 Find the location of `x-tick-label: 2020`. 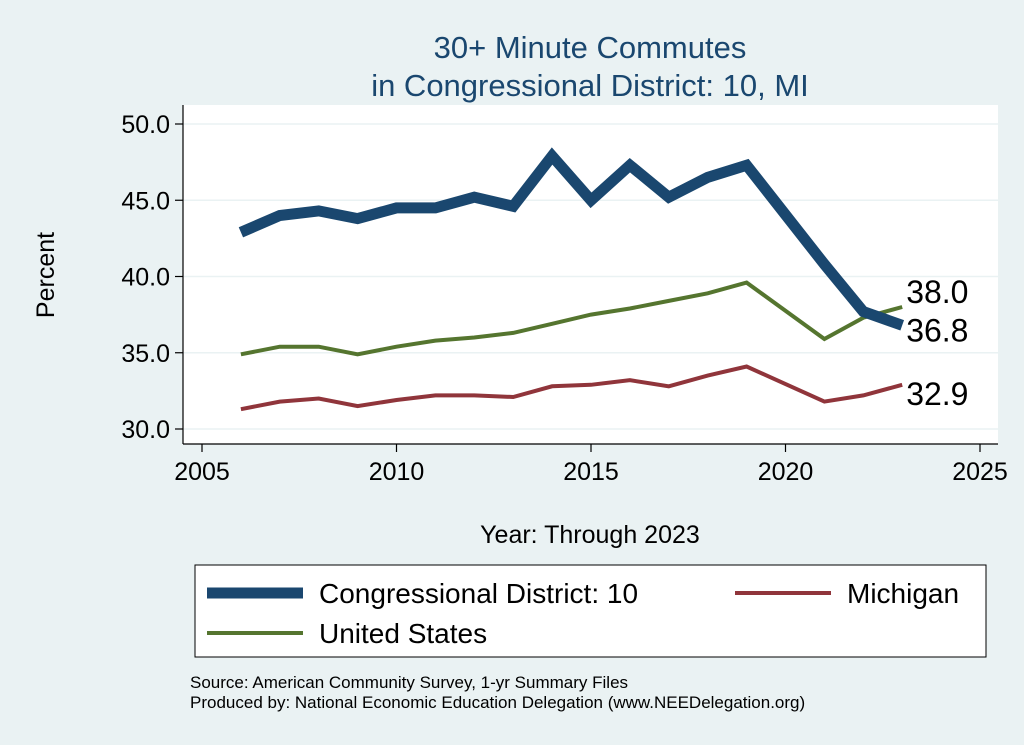

x-tick-label: 2020 is located at coordinates (786, 472).